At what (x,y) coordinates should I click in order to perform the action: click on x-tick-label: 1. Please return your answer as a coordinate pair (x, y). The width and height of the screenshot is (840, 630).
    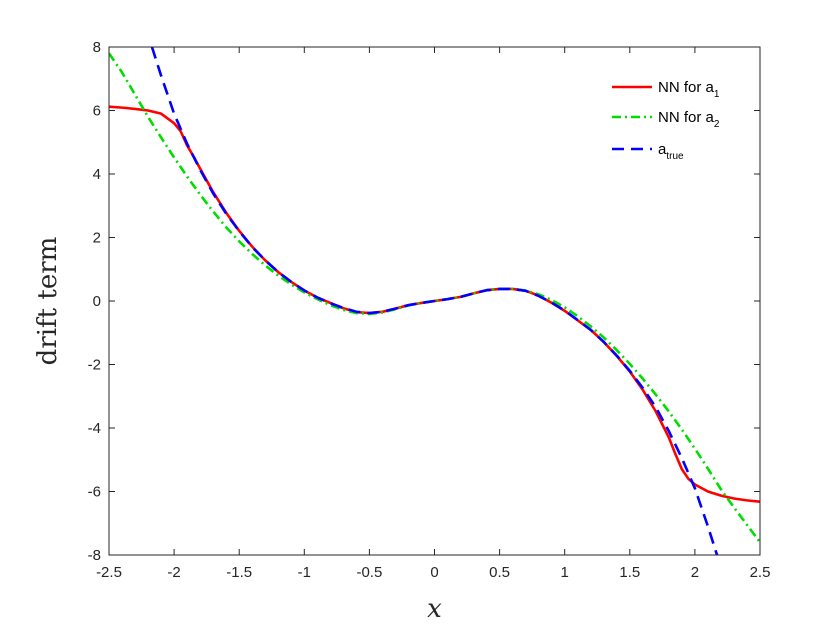
    Looking at the image, I should click on (565, 572).